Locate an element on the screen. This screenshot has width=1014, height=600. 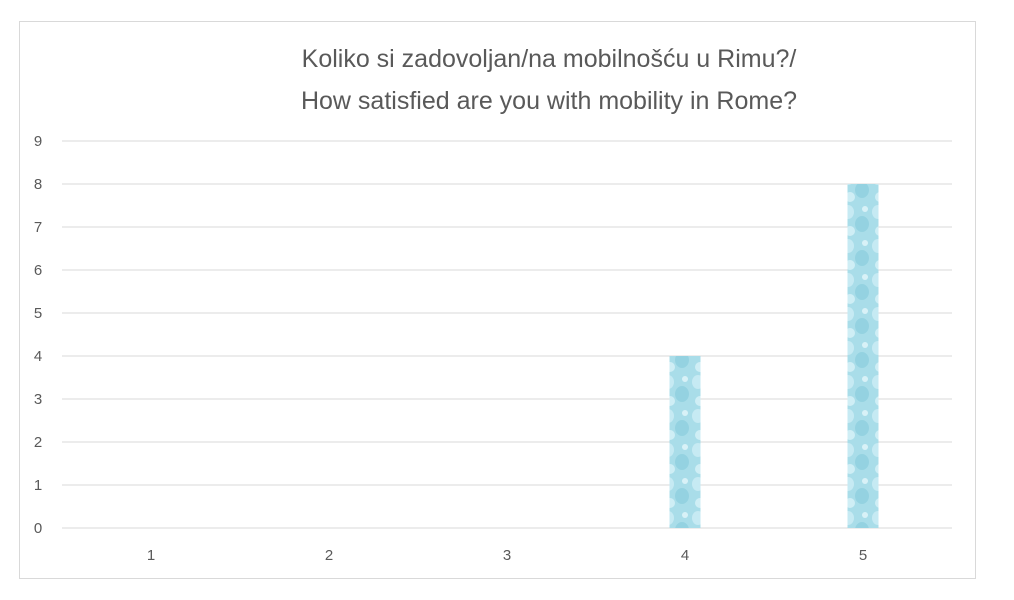
y-tick-label: 0 is located at coordinates (38, 528).